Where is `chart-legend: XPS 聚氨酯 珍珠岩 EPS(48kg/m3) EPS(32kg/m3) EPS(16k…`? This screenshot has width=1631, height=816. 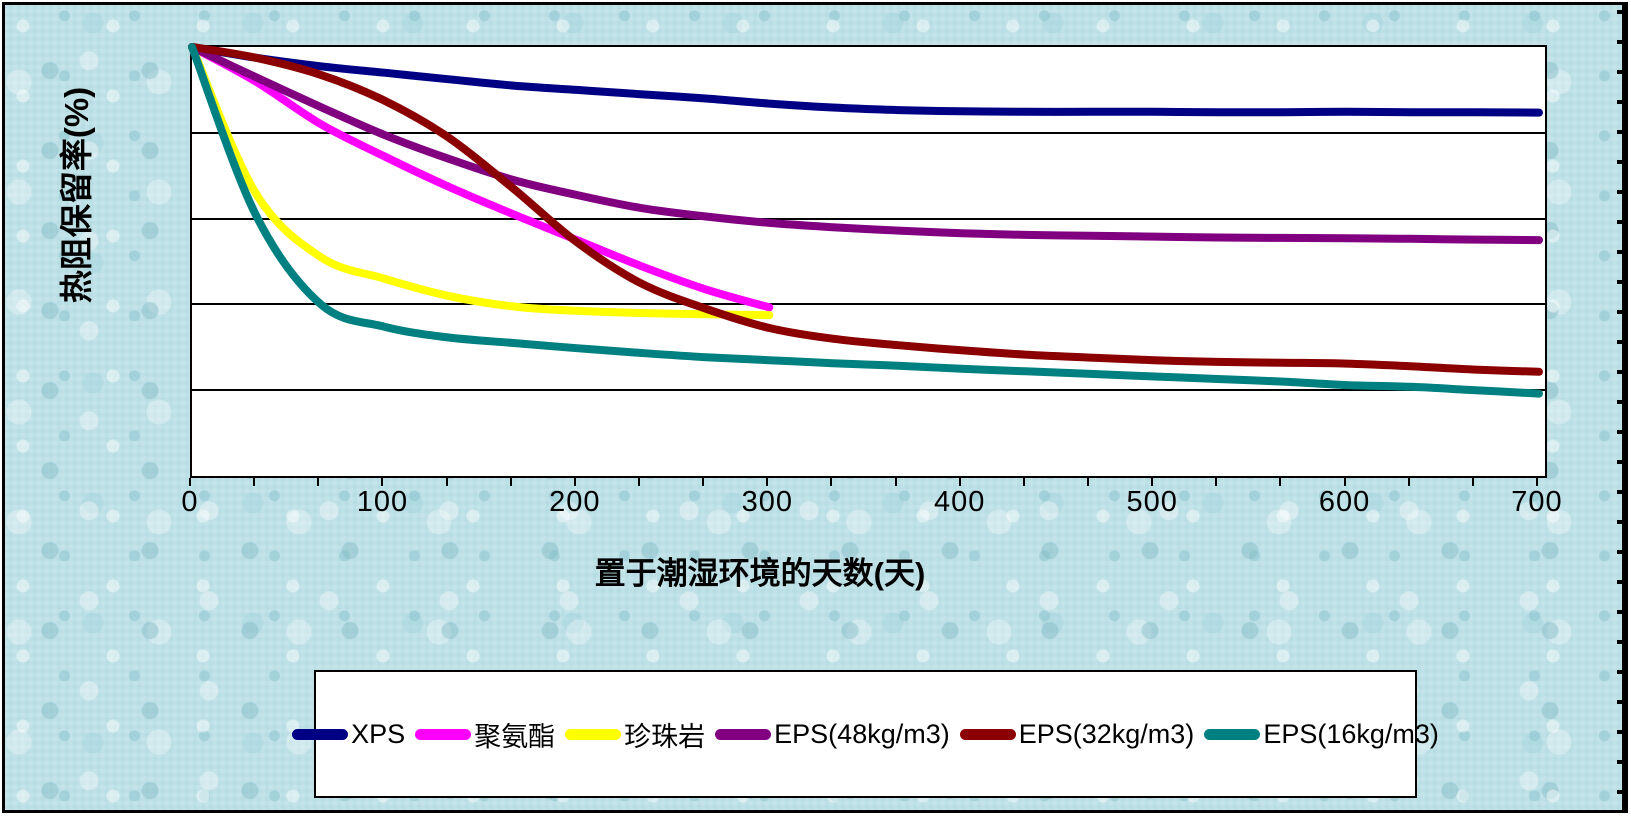 chart-legend: XPS 聚氨酯 珍珠岩 EPS(48kg/m3) EPS(32kg/m3) EPS(16k… is located at coordinates (865, 734).